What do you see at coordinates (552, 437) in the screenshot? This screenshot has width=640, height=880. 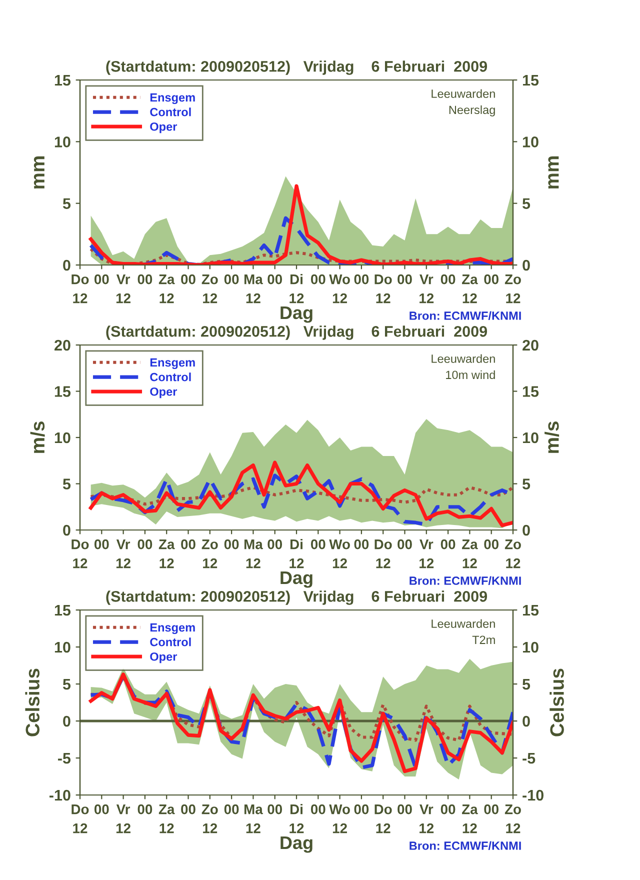 I see `y2-axis-title: m/s` at bounding box center [552, 437].